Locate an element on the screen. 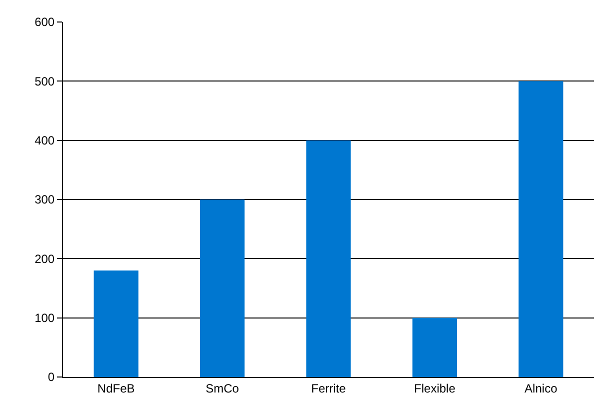 The width and height of the screenshot is (596, 415). x-tick-label: SmCo is located at coordinates (223, 388).